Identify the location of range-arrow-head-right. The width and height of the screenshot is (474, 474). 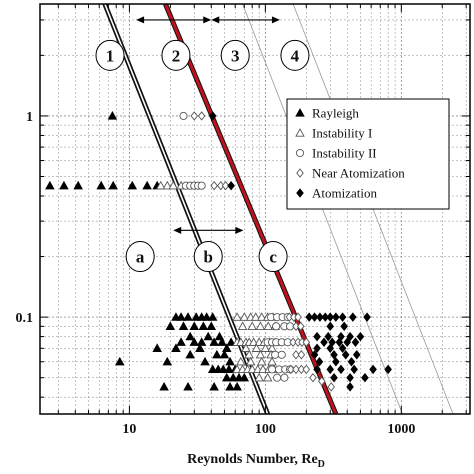
(239, 230).